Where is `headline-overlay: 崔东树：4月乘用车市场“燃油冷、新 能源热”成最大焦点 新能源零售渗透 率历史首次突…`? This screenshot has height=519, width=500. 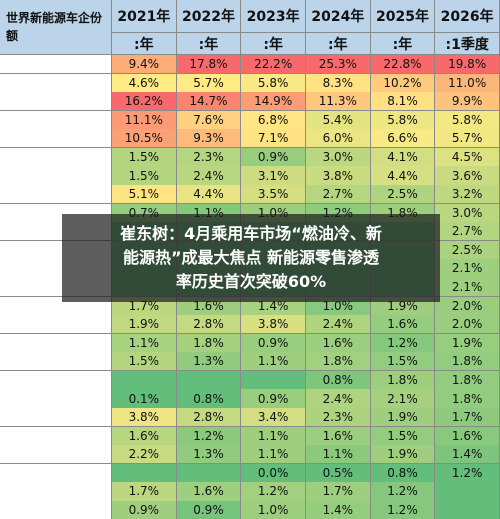
headline-overlay: 崔东树：4月乘用车市场“燃油冷、新 能源热”成最大焦点 新能源零售渗透 率历史首次突… is located at coordinates (251, 258).